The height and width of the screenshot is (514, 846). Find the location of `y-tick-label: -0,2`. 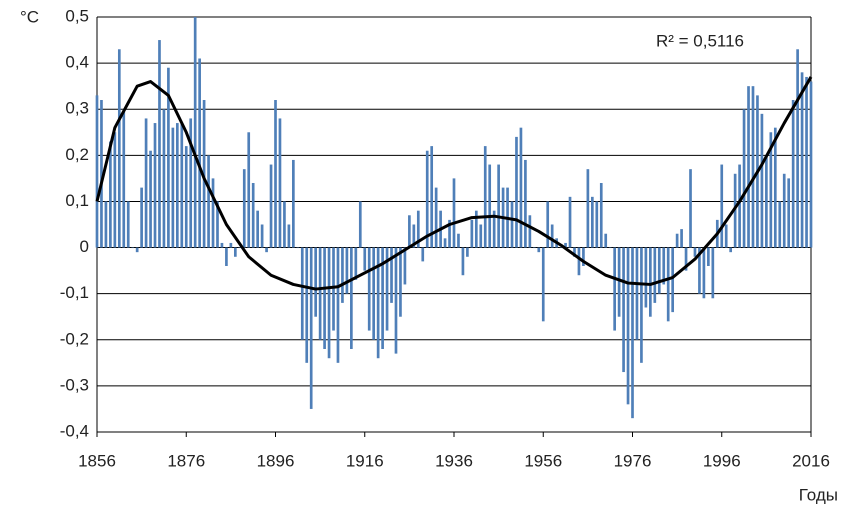

y-tick-label: -0,2 is located at coordinates (74, 338).